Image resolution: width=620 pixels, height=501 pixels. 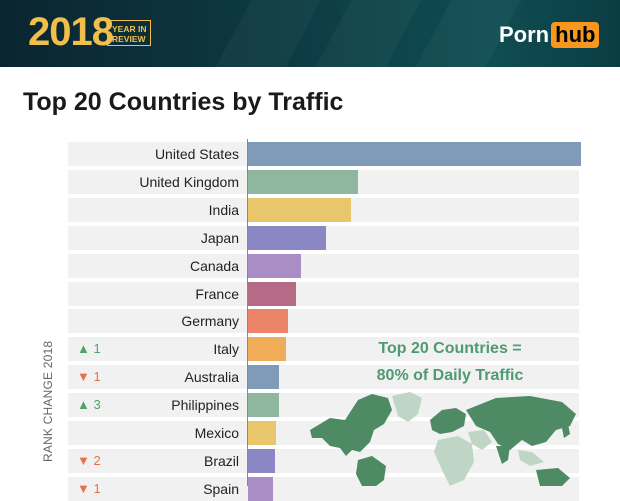 I want to click on year-in-review-line: REVIEW, so click(x=129, y=39).